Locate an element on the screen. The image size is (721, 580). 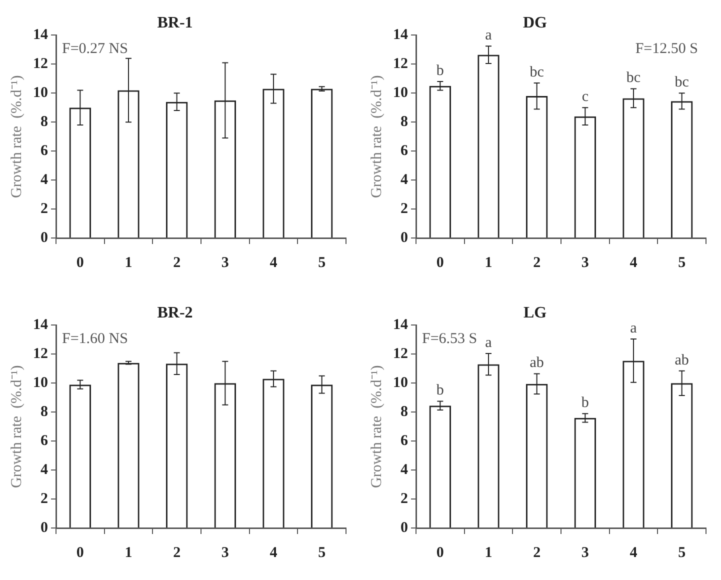
annotation: F=0.27 NS is located at coordinates (95, 49).